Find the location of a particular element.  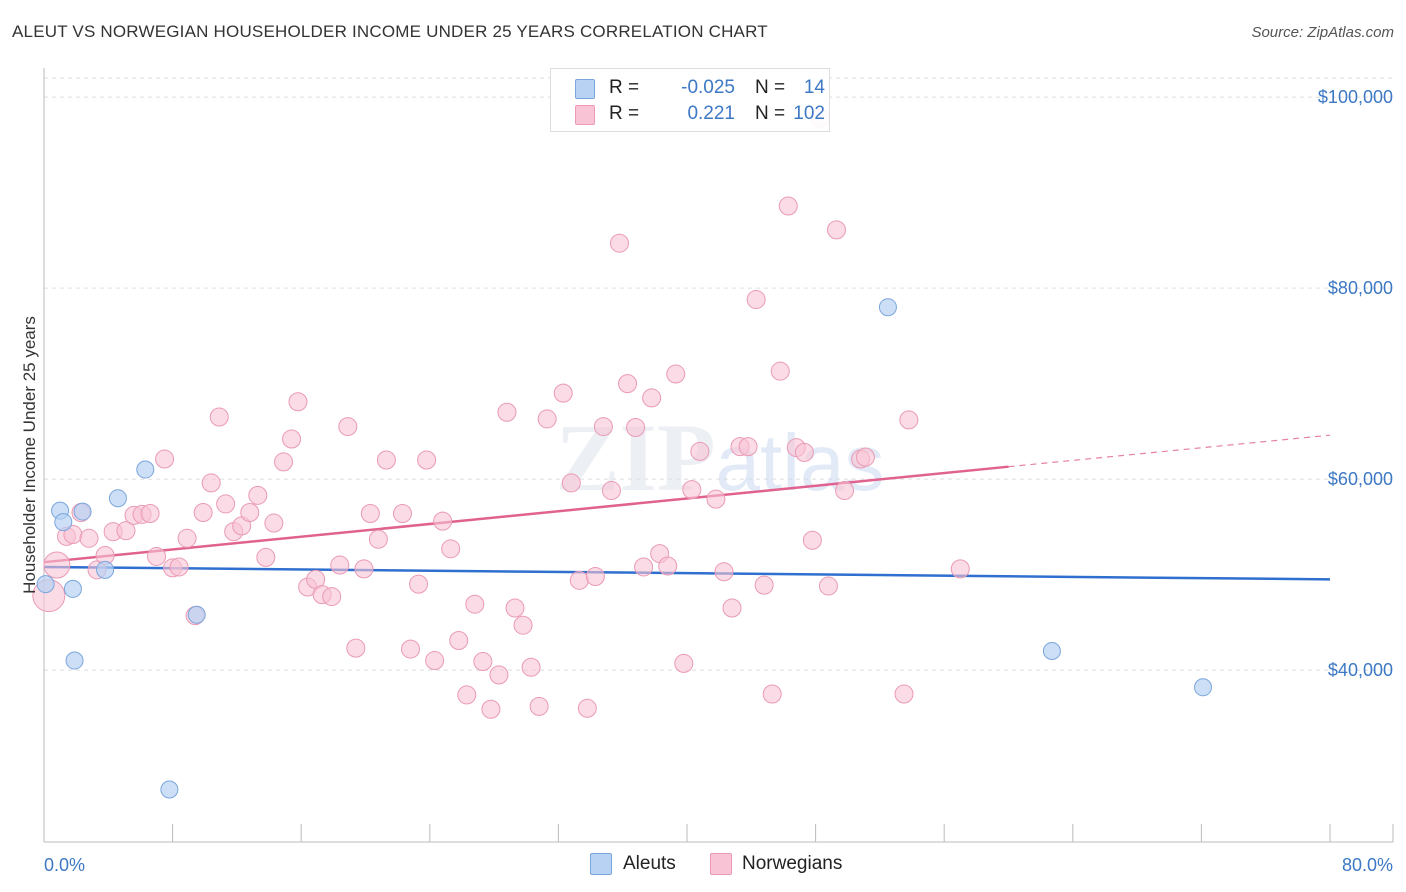

y-tick-label: $80,000 is located at coordinates (1360, 288).